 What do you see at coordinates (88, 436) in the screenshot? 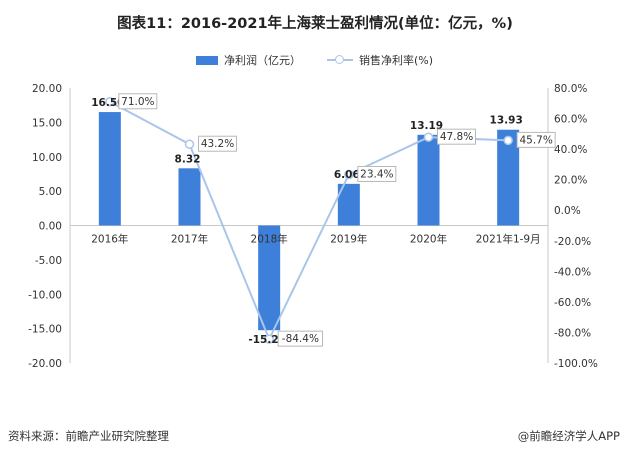
I see `source-note: 资料来源：前瞻产业研究院整理` at bounding box center [88, 436].